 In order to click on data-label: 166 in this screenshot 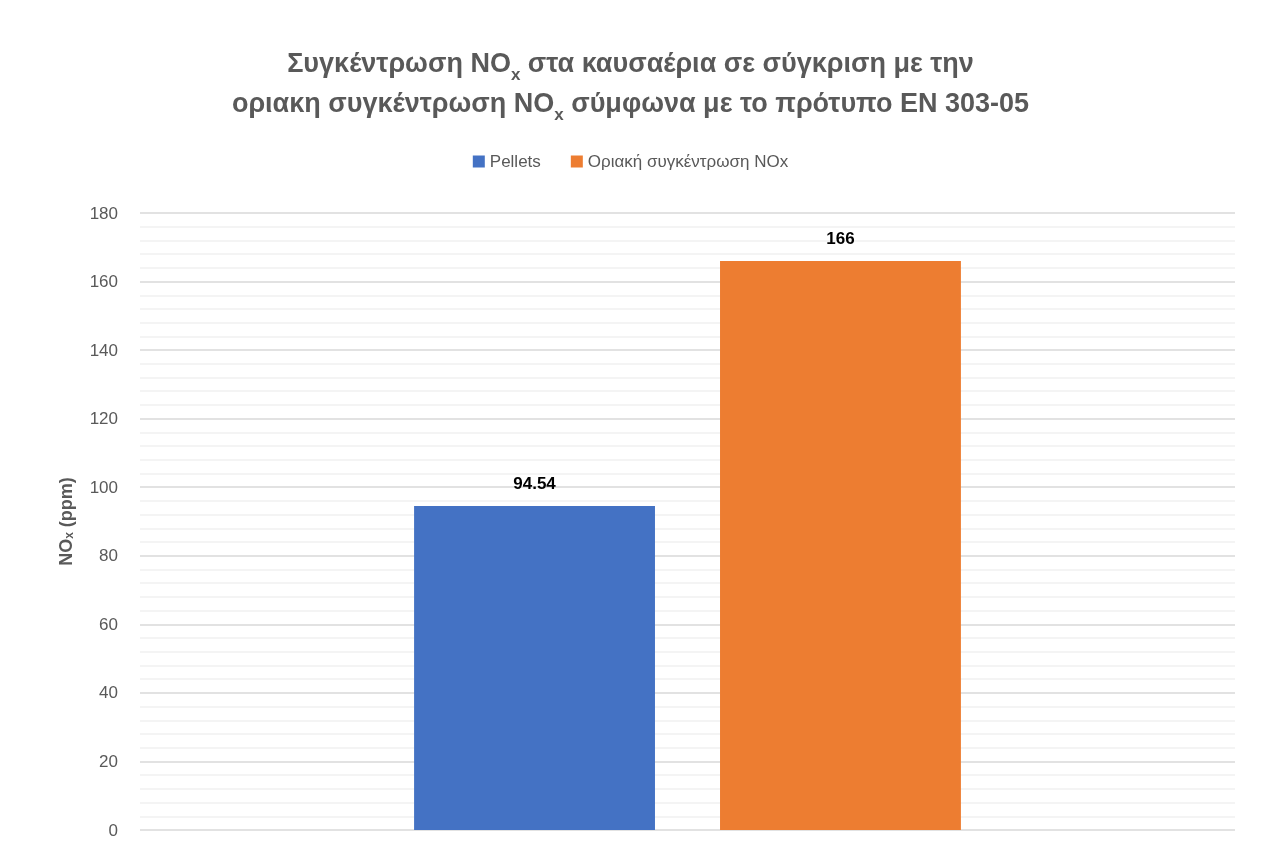, I will do `click(840, 238)`.